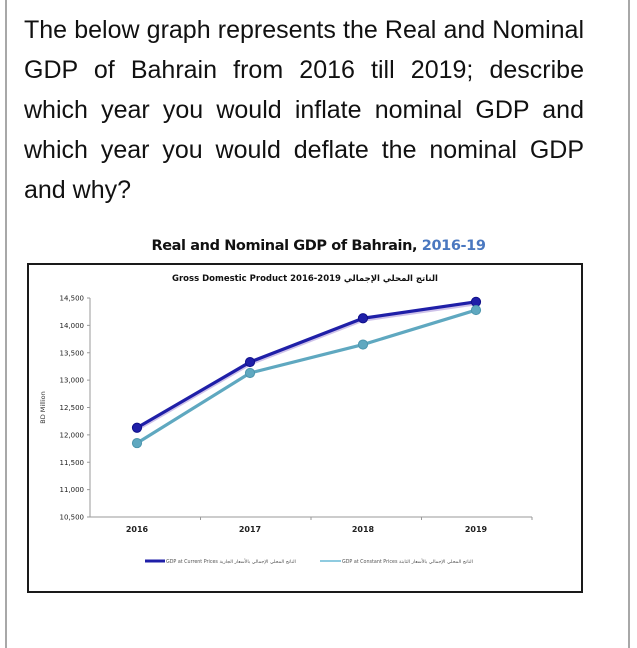  What do you see at coordinates (72, 490) in the screenshot?
I see `y-tick-label: 11,000` at bounding box center [72, 490].